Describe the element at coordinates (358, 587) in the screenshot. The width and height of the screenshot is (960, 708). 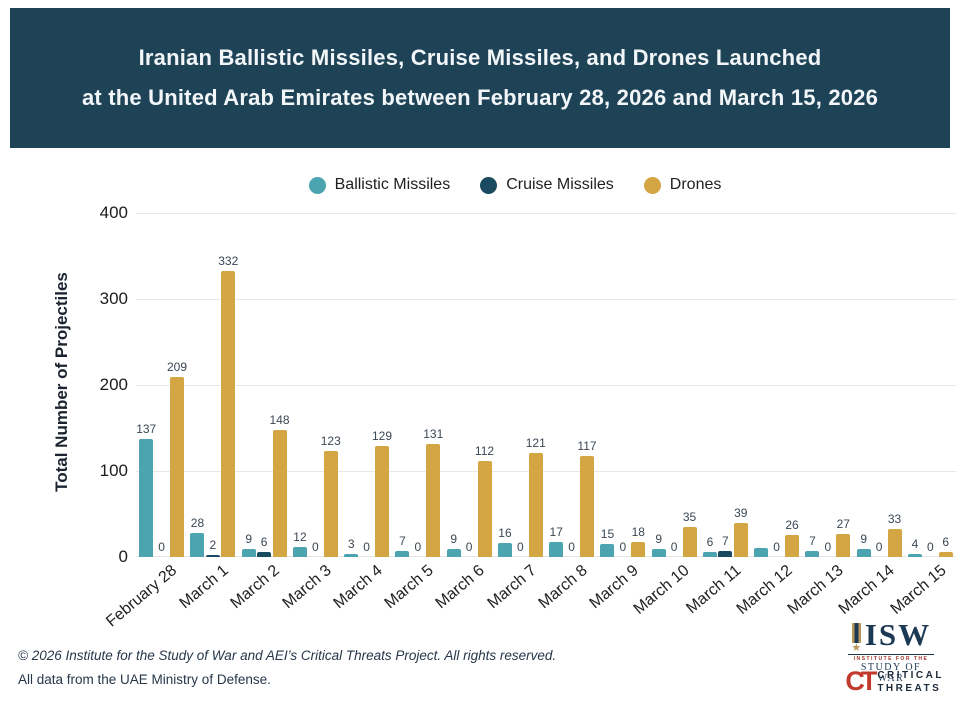
I see `x-tick-march-4: March 4` at that location.